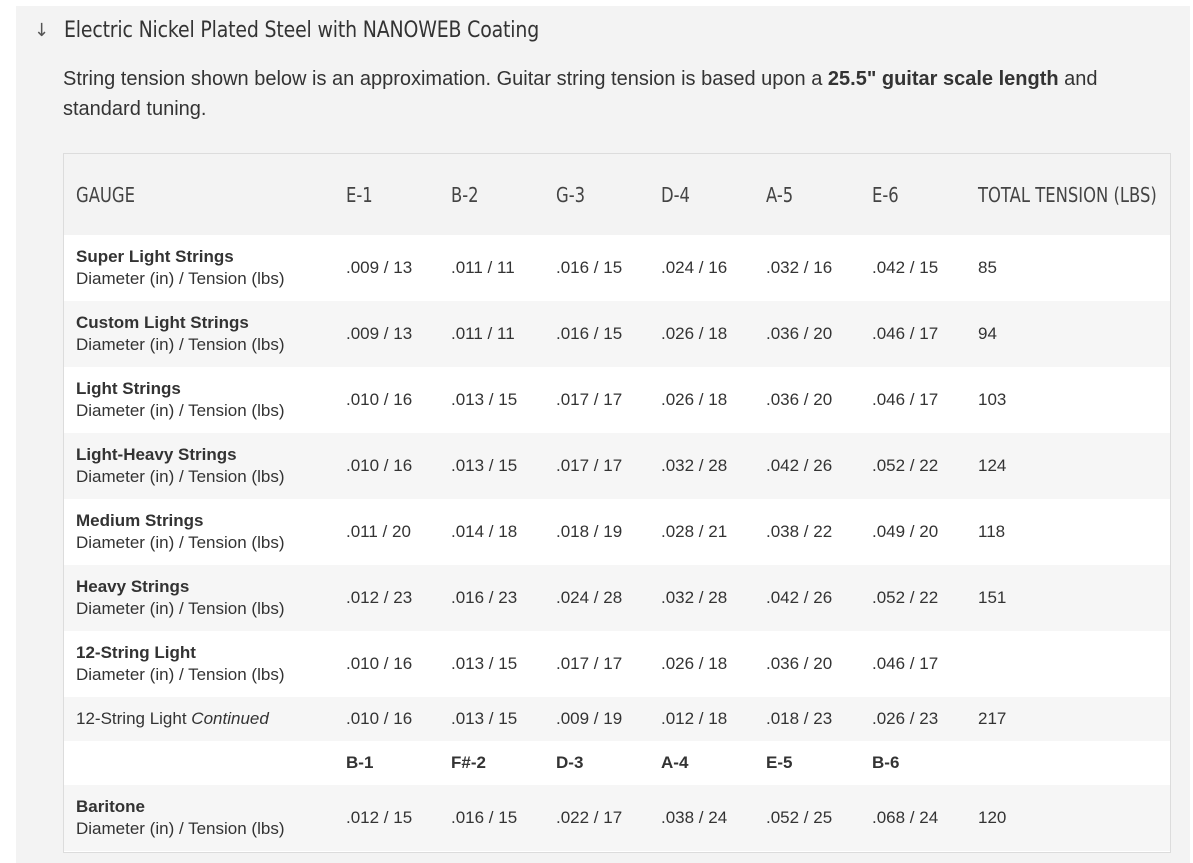  I want to click on header-d4: D-4, so click(675, 194).